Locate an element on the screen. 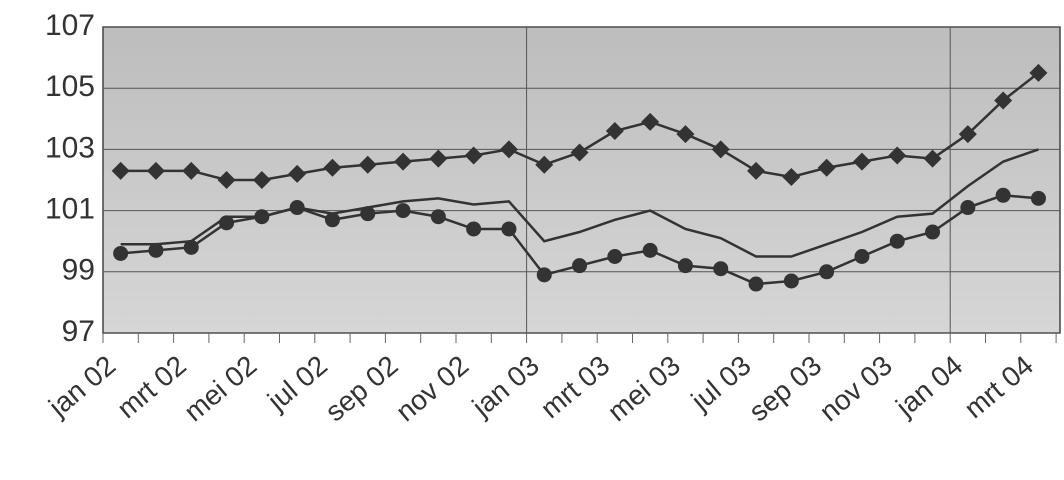 The width and height of the screenshot is (1064, 480). x-tick-label: mei 03 is located at coordinates (644, 389).